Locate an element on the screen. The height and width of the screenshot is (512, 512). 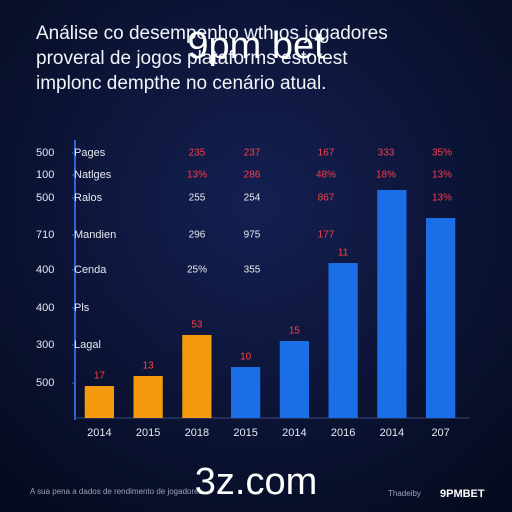
value-label: 15 is located at coordinates (295, 331).